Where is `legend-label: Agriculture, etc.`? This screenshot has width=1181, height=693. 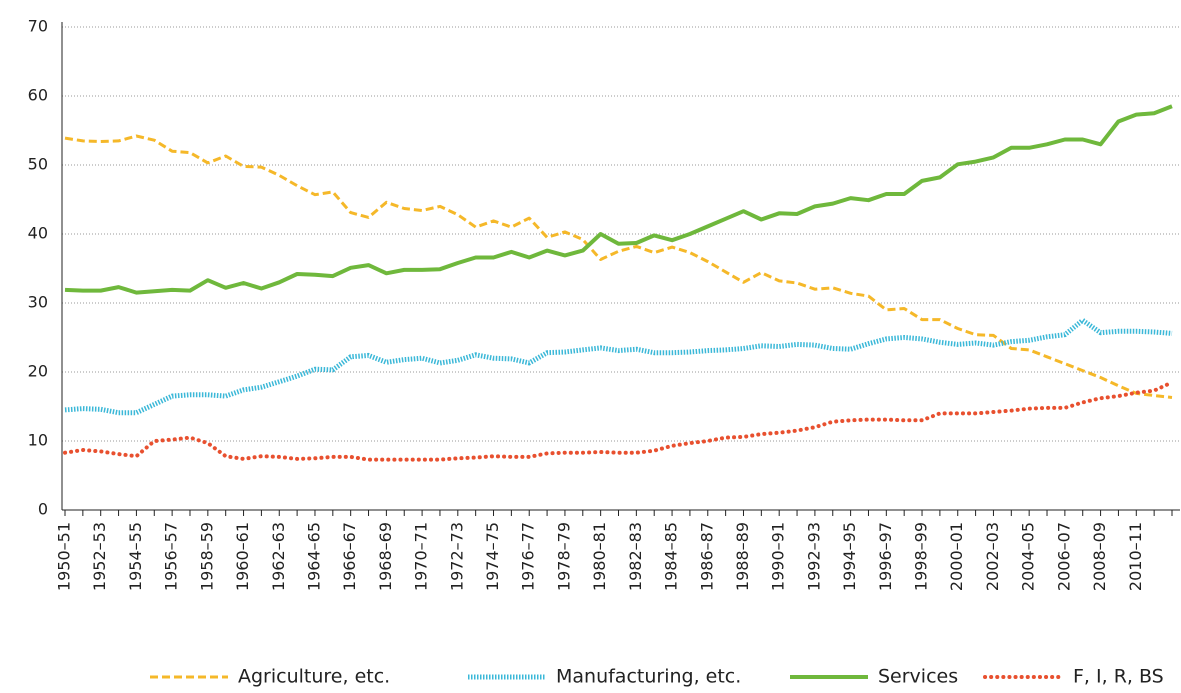 legend-label: Agriculture, etc. is located at coordinates (314, 677).